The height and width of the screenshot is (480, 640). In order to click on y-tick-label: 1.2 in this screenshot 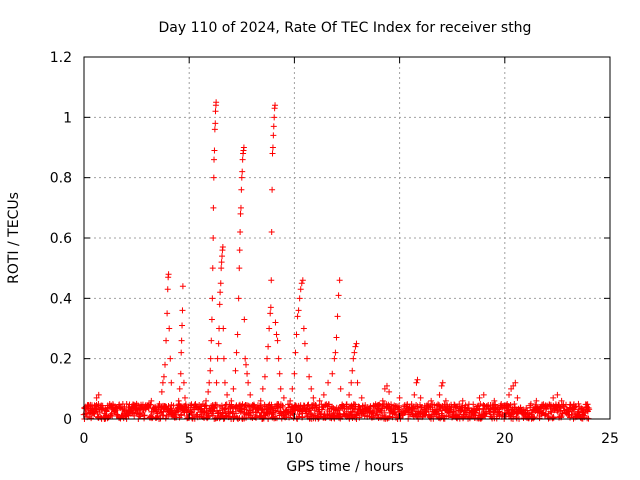, I will do `click(61, 58)`.